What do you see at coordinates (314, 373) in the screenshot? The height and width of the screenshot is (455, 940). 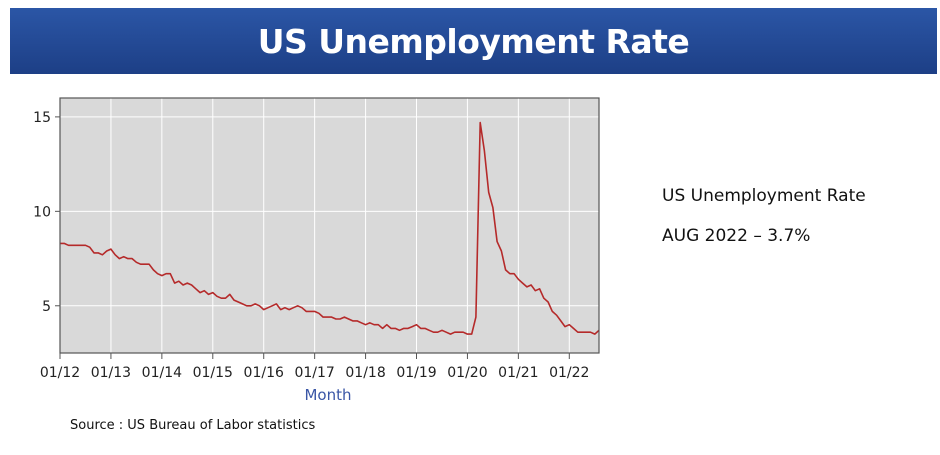 I see `x-tick-label: 01/17` at bounding box center [314, 373].